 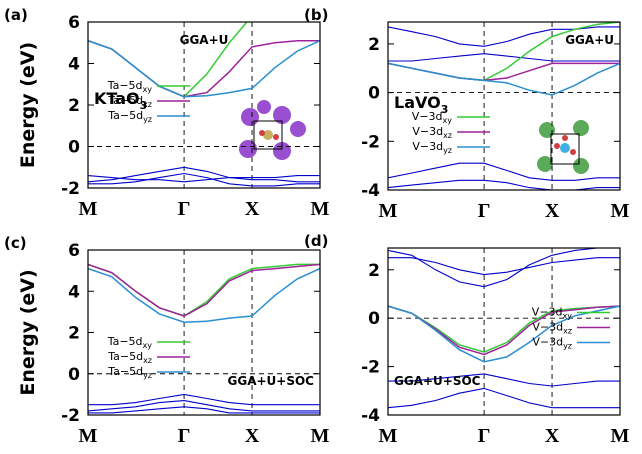 I want to click on panel-label: (a), so click(x=16, y=15).